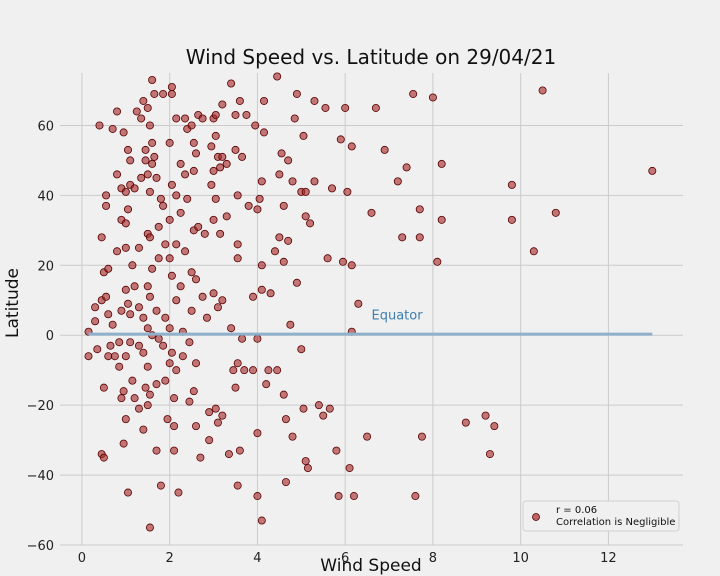 Image resolution: width=720 pixels, height=576 pixels. What do you see at coordinates (433, 558) in the screenshot?
I see `x-tick-label: 8` at bounding box center [433, 558].